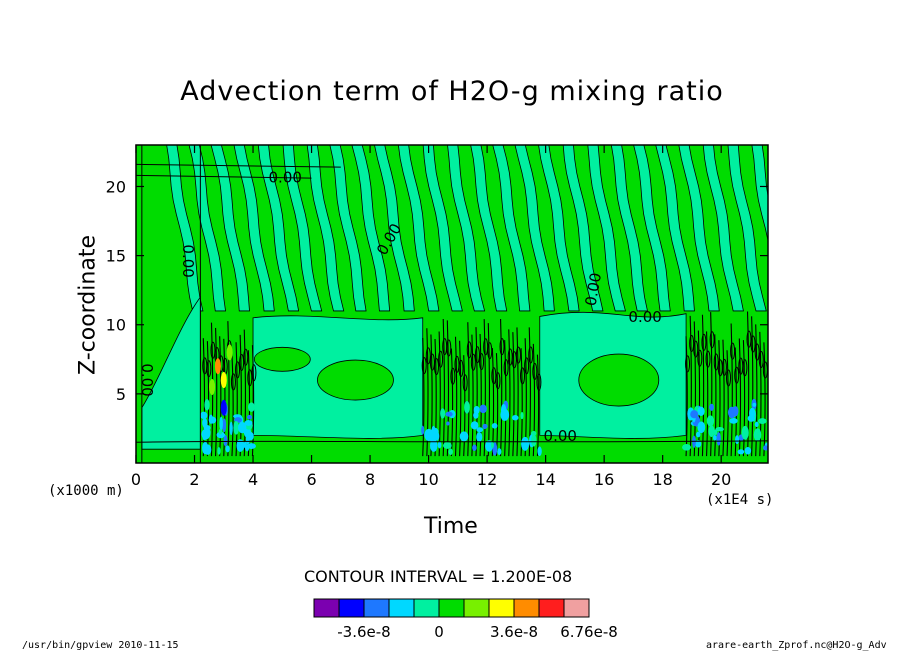  Describe the element at coordinates (136, 479) in the screenshot. I see `x-tick-label: 0` at that location.